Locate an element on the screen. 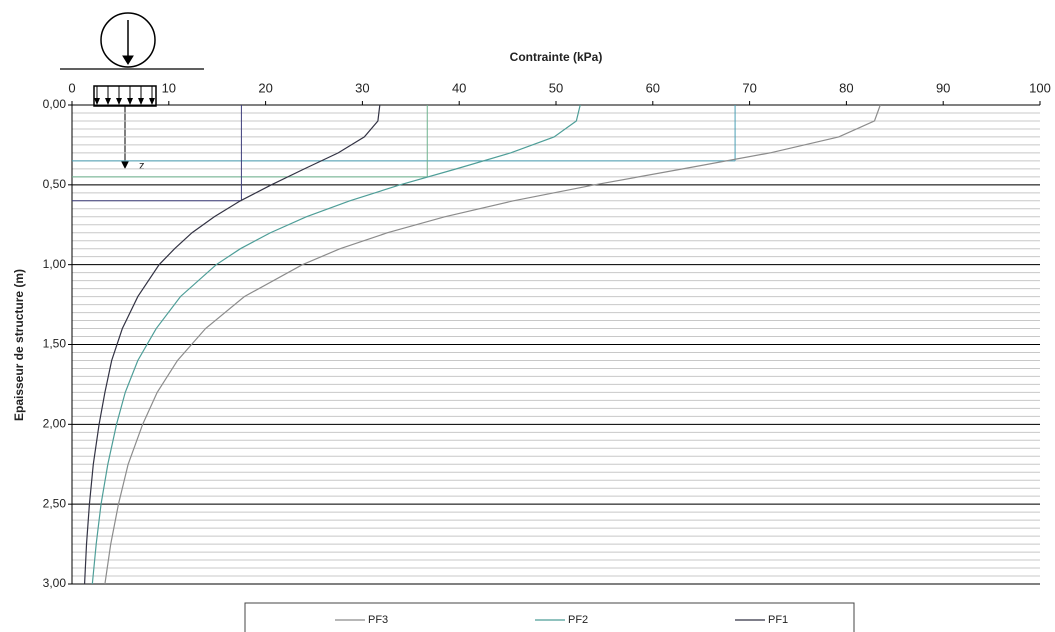 This screenshot has width=1055, height=632. legend-label: PF3 is located at coordinates (378, 620).